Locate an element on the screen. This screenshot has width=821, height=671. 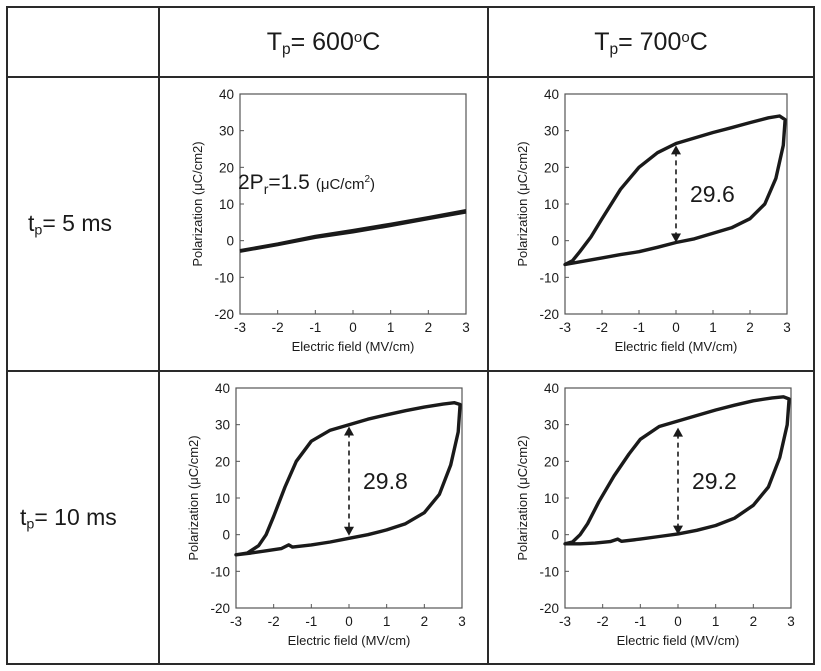
annotation-unit-superscript: 2 is located at coordinates (367, 179).